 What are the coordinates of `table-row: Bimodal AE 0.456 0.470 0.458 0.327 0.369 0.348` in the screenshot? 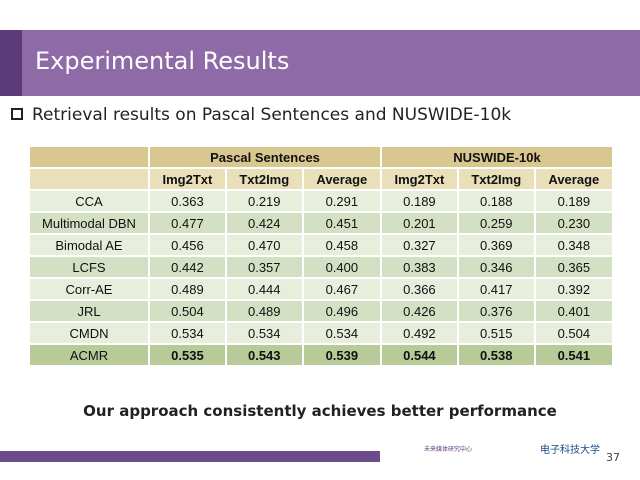 It's located at (321, 245).